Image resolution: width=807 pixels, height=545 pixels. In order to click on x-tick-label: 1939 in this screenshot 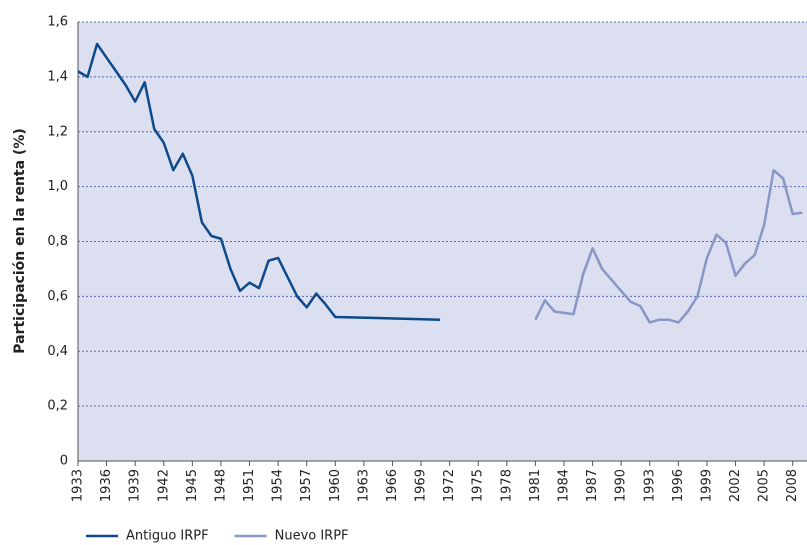, I will do `click(135, 485)`.